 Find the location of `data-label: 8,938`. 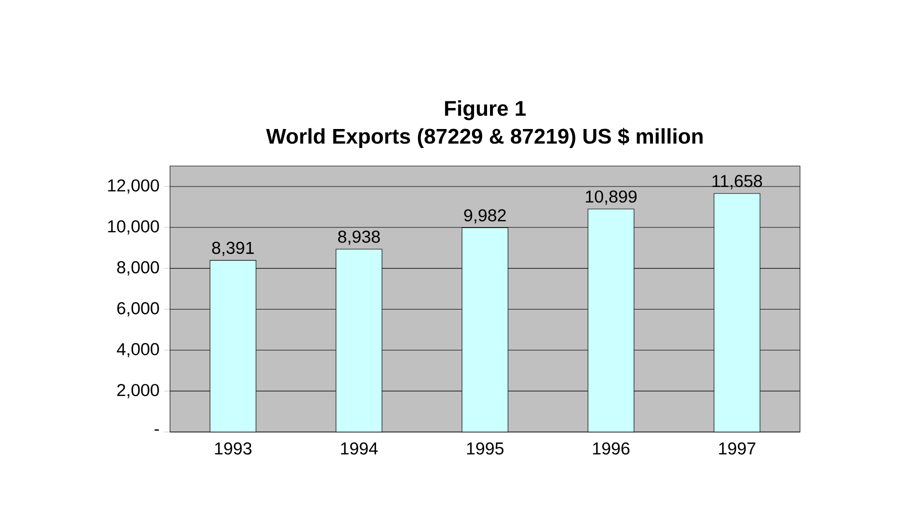

data-label: 8,938 is located at coordinates (359, 237).